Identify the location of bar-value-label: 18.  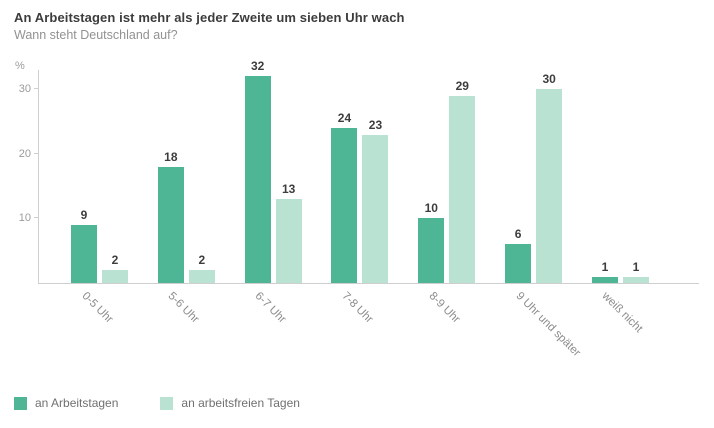
(171, 156).